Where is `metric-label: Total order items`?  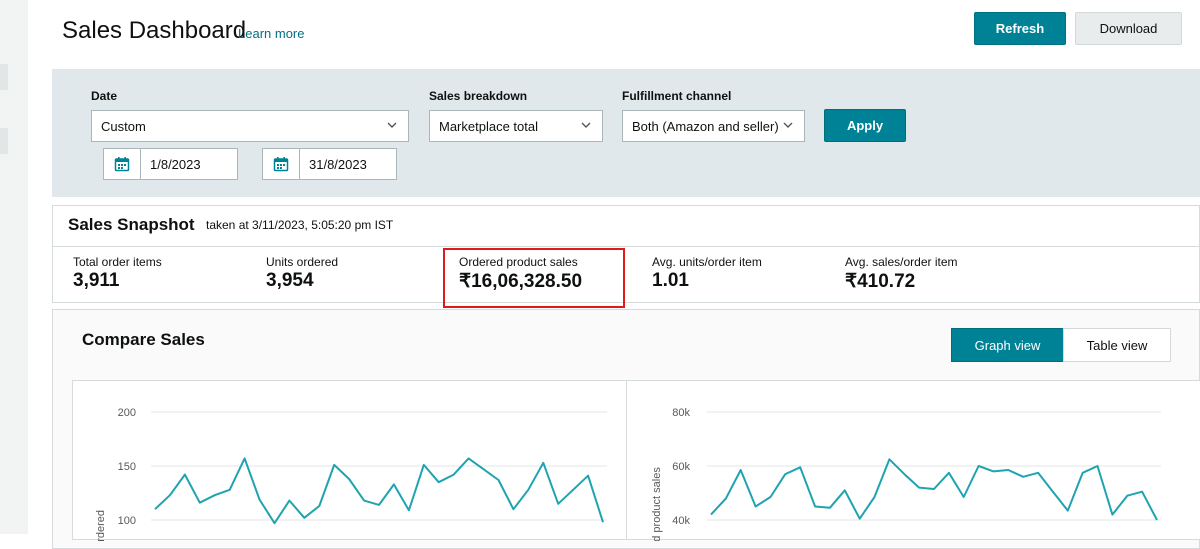
metric-label: Total order items is located at coordinates (117, 262).